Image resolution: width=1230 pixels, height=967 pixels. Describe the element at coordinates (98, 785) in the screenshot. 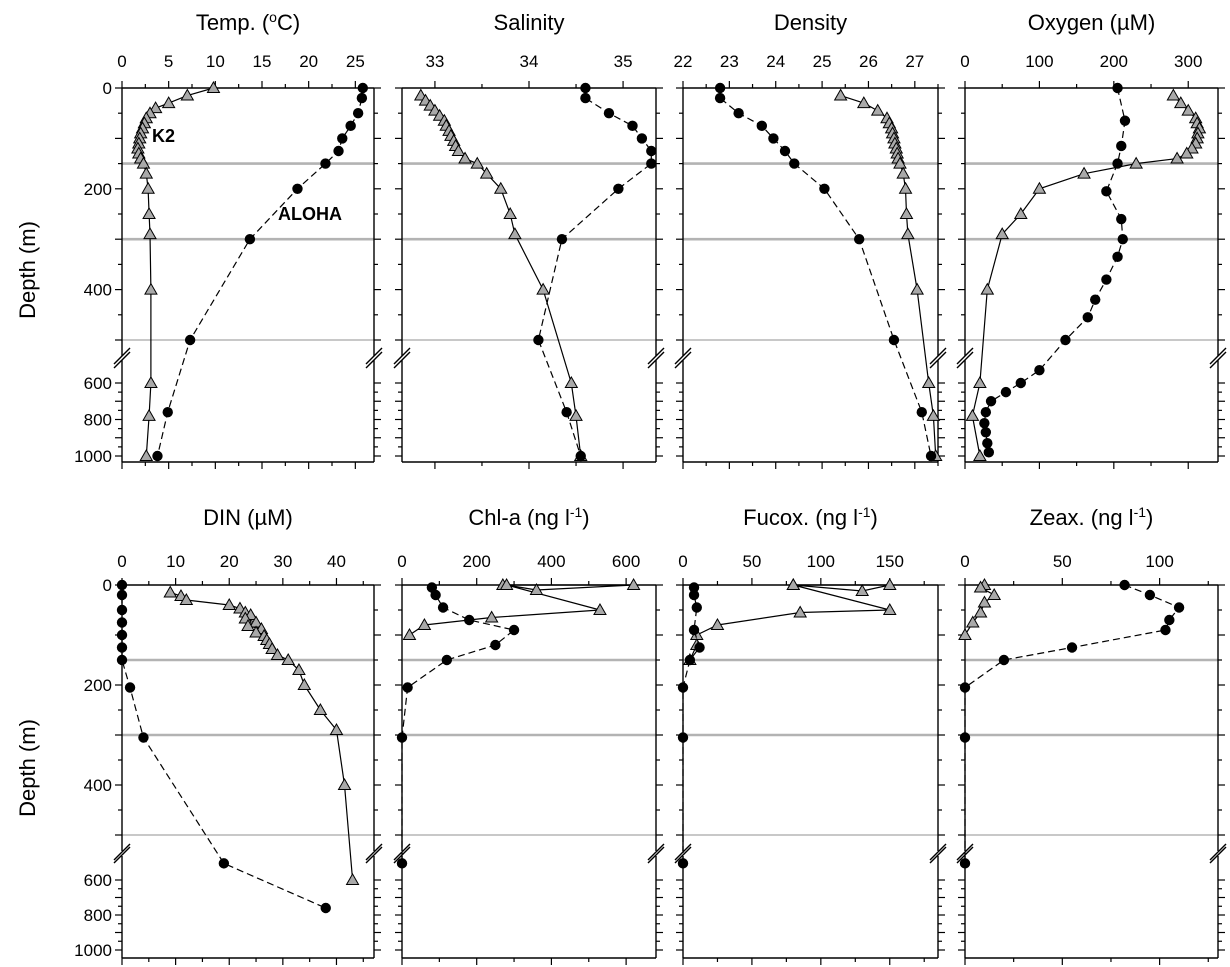

I see `y-tick-label: 400` at that location.